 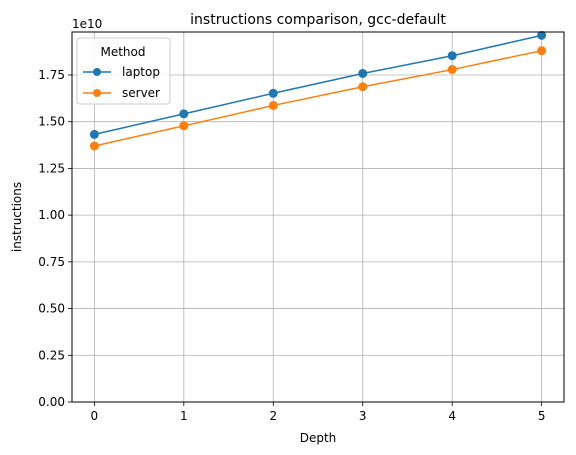 What do you see at coordinates (363, 416) in the screenshot?
I see `x-tick-label: 3` at bounding box center [363, 416].